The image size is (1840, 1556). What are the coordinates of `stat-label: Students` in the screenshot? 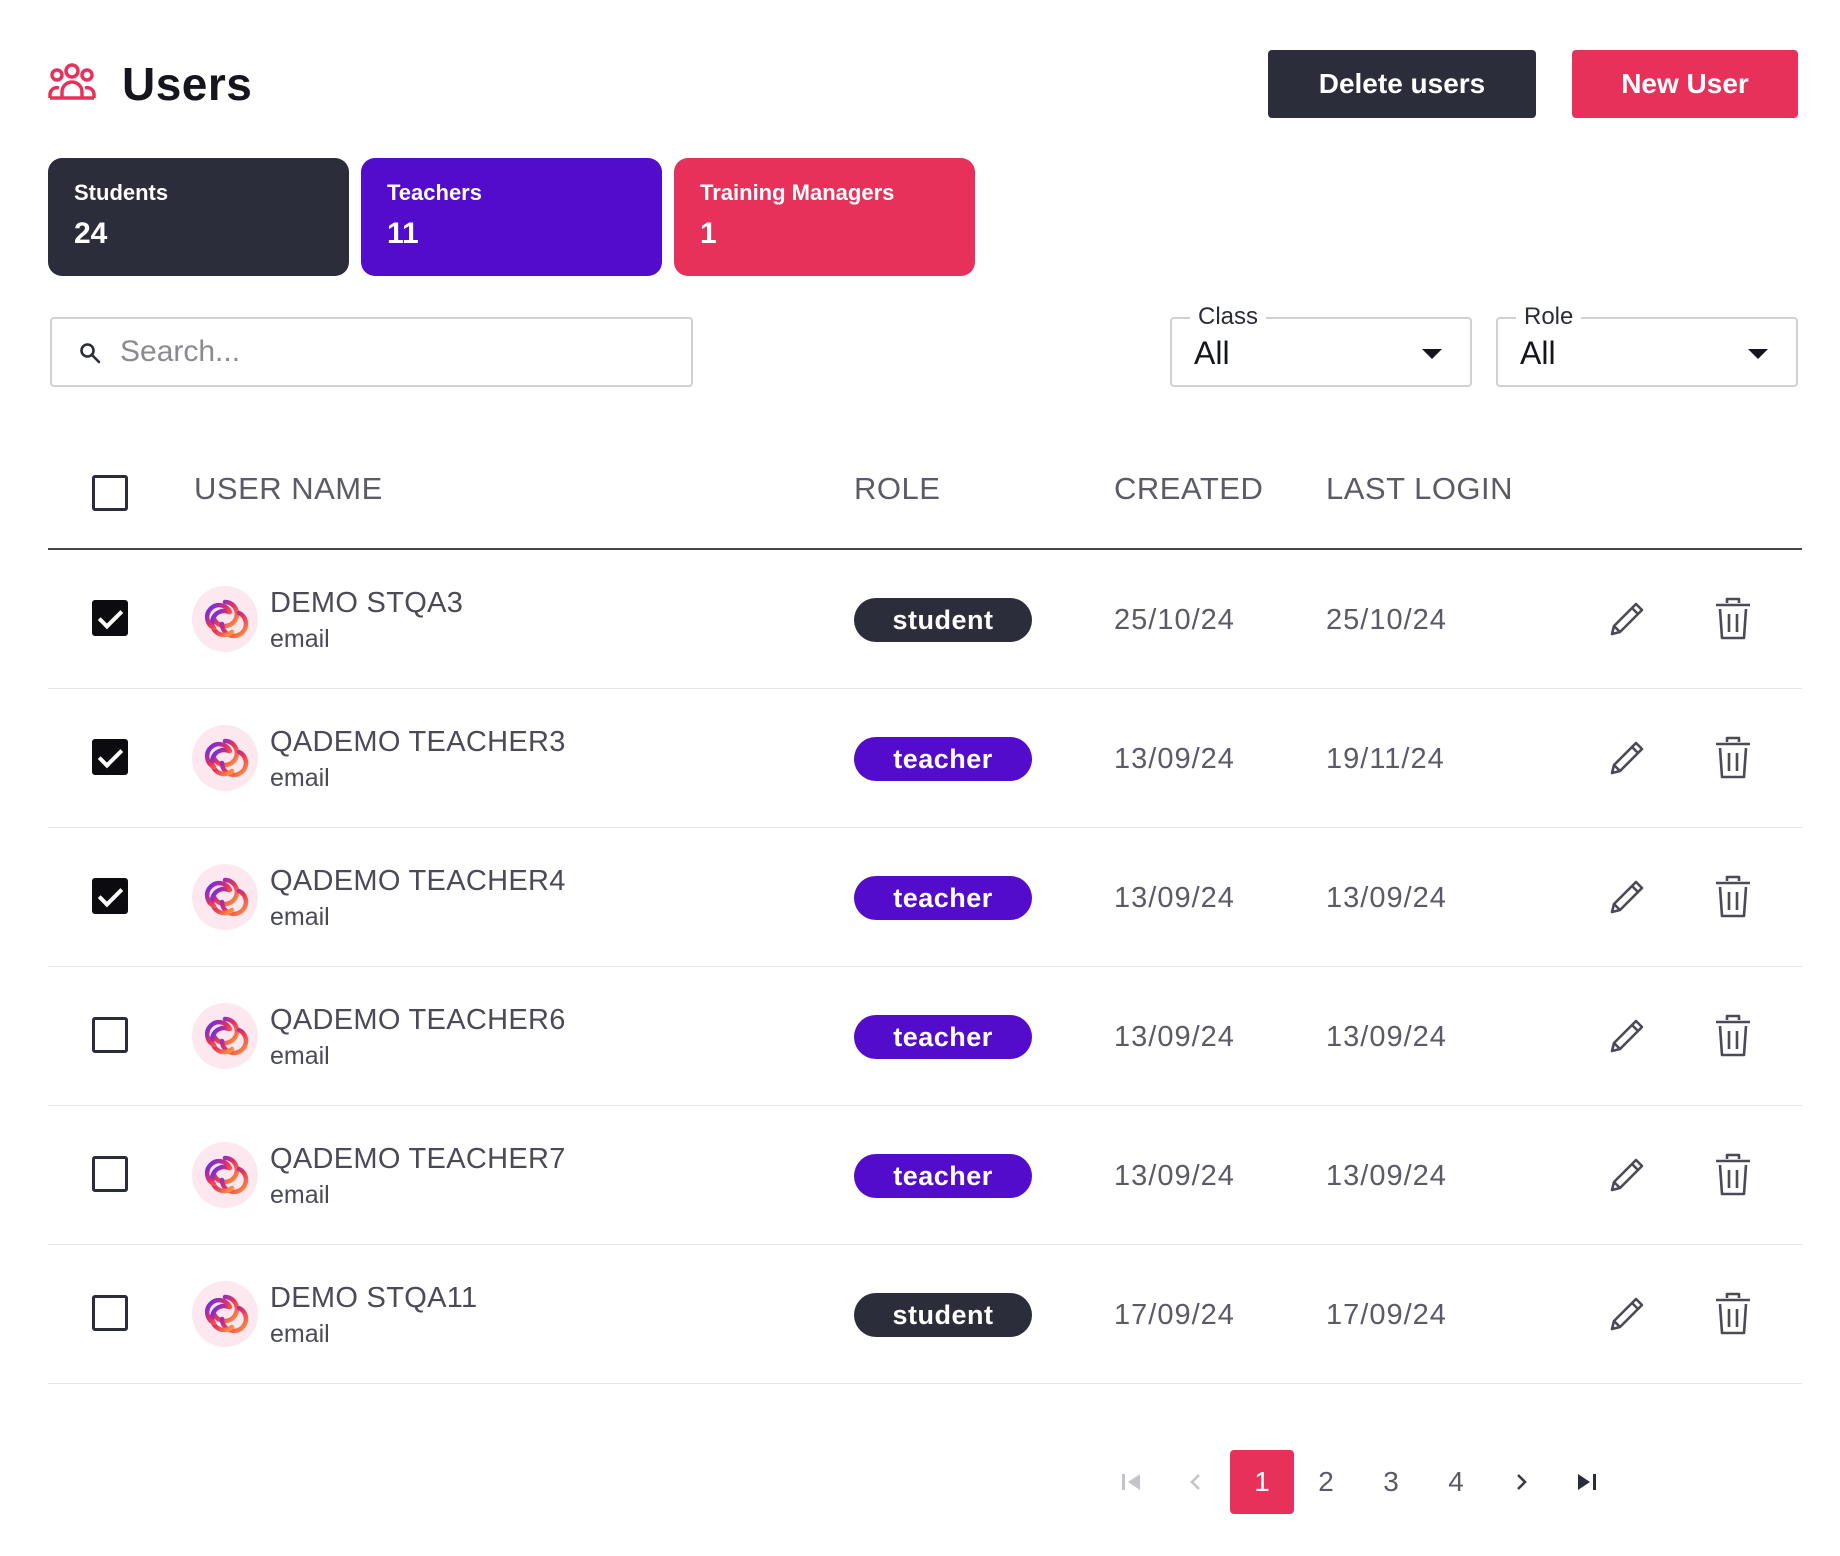 It's located at (121, 192).